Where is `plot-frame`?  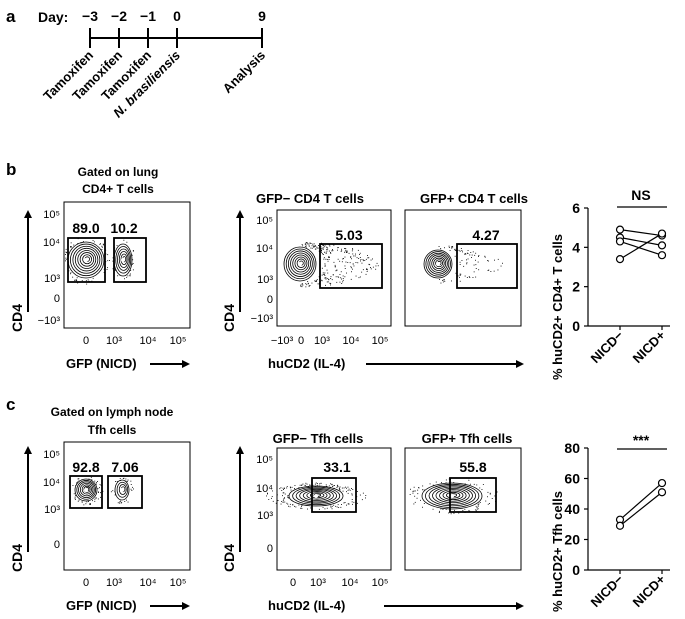 plot-frame is located at coordinates (127, 265).